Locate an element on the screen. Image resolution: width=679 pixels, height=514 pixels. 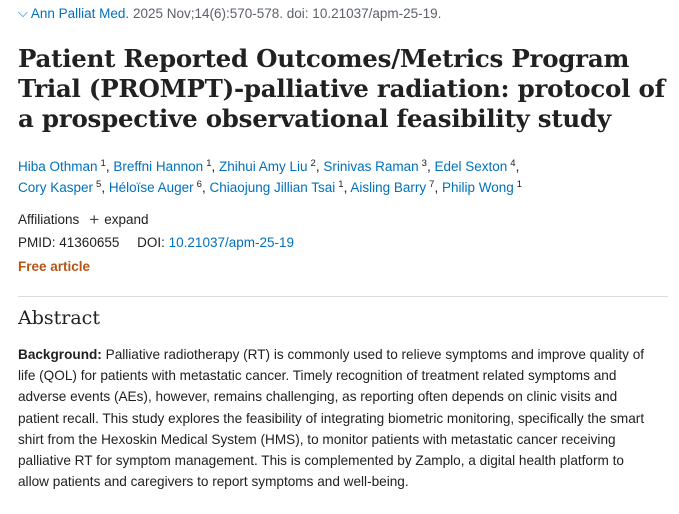
author-link: Philip Wong is located at coordinates (478, 187).